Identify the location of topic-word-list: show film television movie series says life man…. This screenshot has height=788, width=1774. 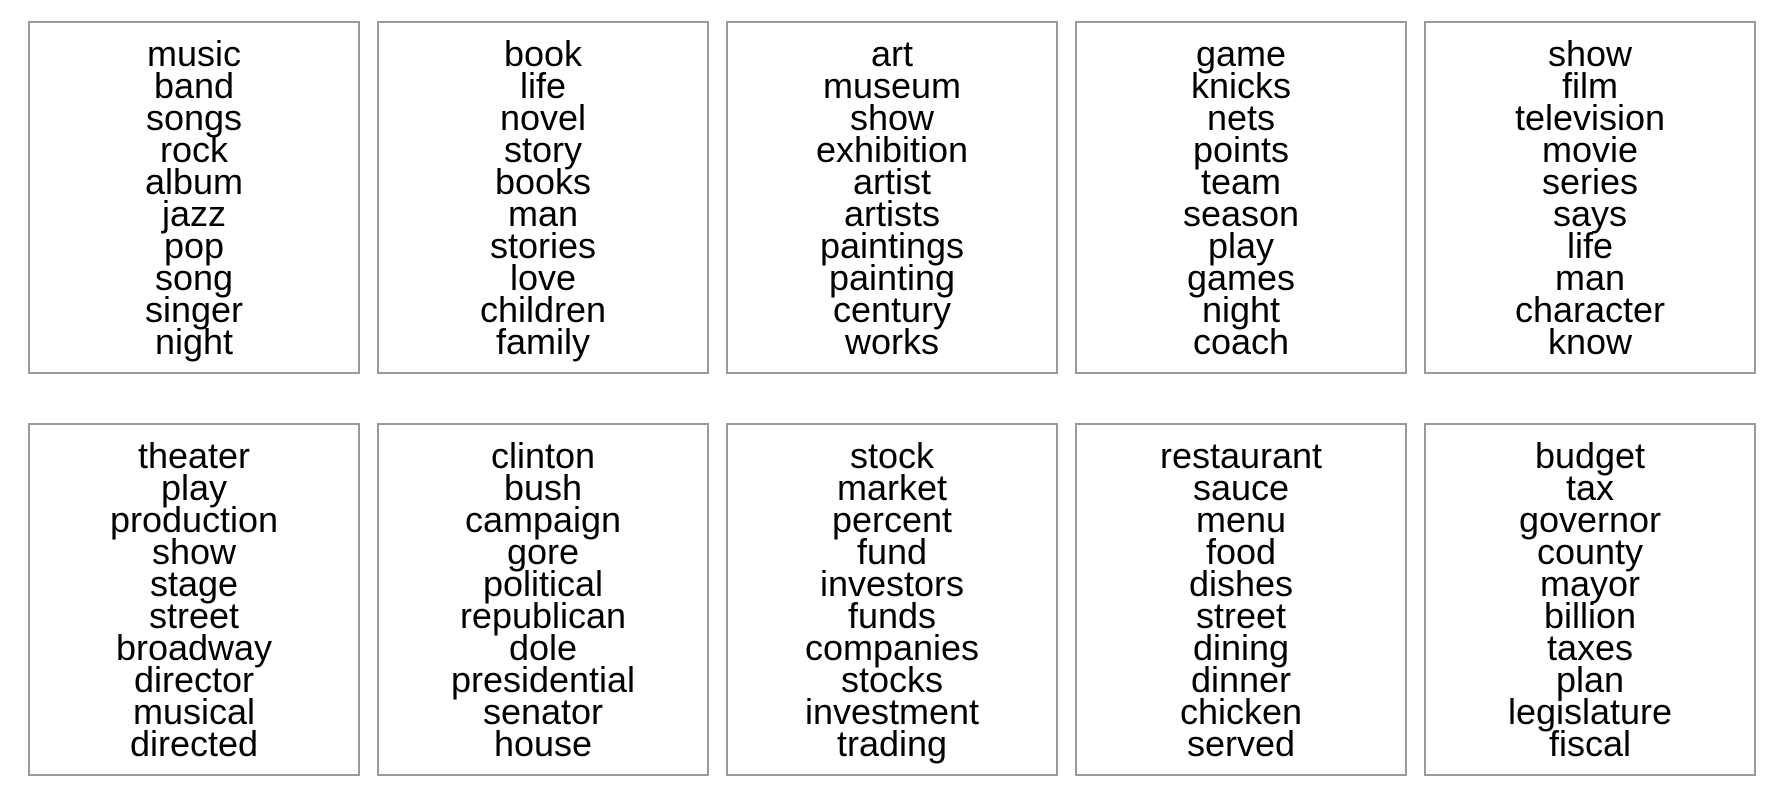
(1590, 197).